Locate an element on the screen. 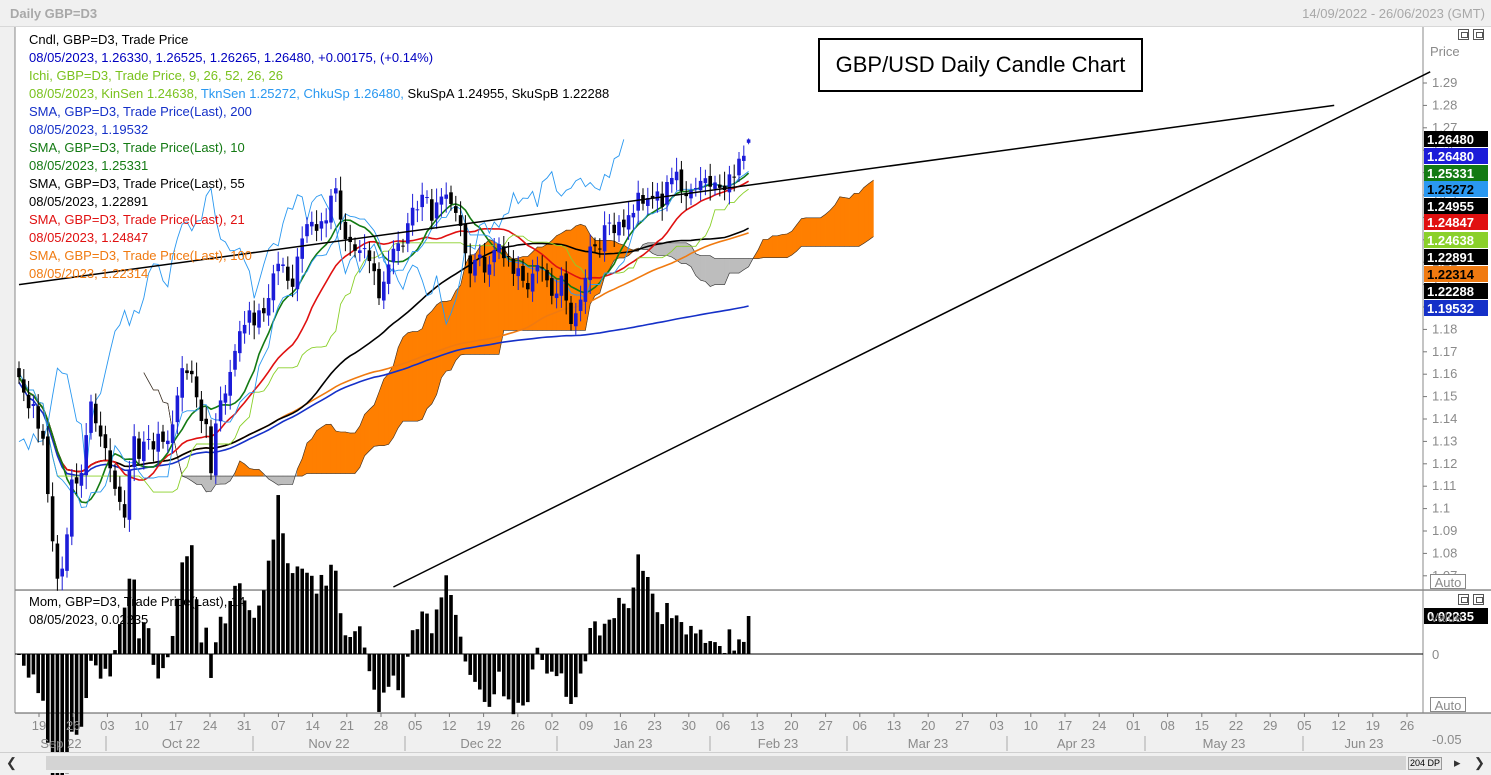  legend-sma10-value: 08/05/2023, 1.25331 is located at coordinates (89, 165).